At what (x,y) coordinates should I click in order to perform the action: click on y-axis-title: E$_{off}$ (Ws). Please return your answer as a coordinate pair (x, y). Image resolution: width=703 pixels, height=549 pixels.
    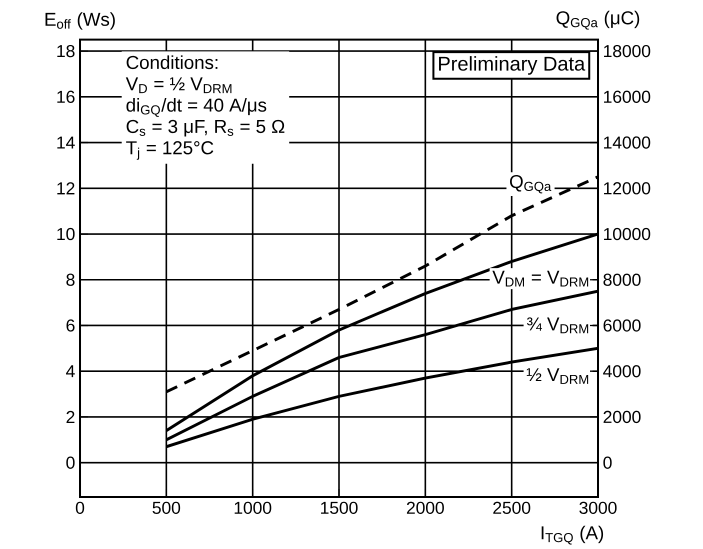
    Looking at the image, I should click on (80, 21).